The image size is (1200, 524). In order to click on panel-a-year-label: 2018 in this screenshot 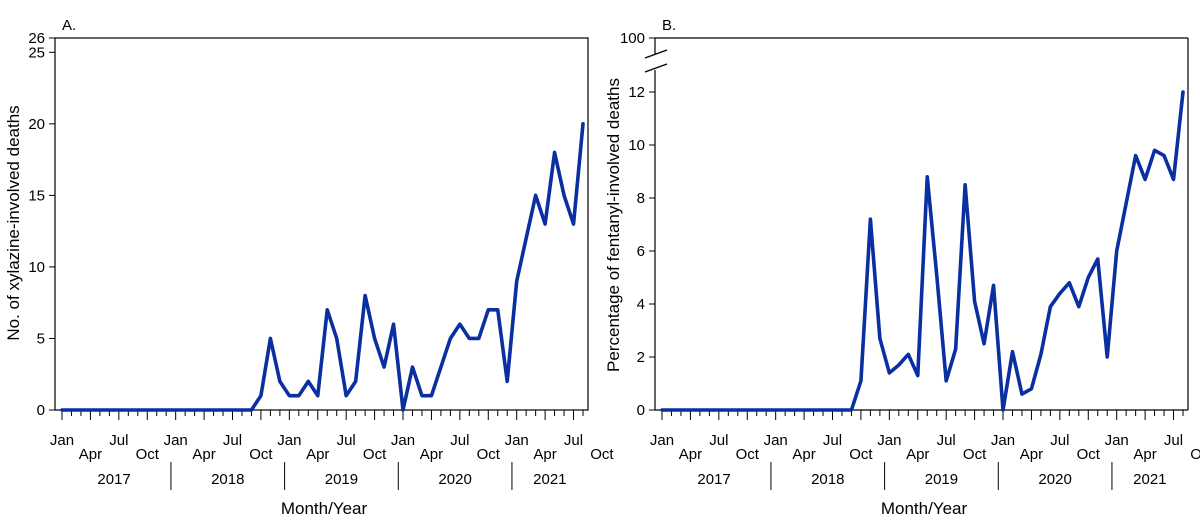, I will do `click(227, 479)`.